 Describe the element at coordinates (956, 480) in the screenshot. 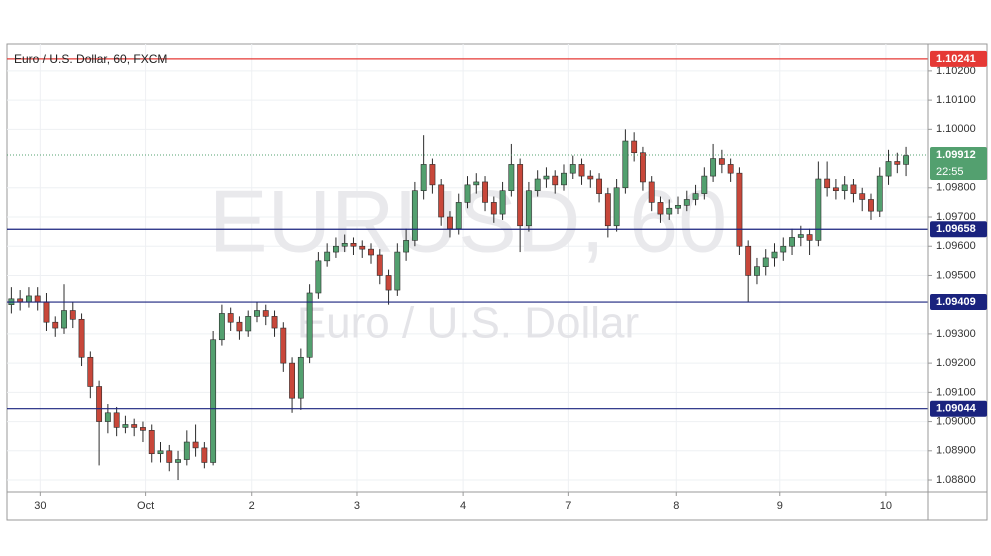

I see `y-tick-label: 1.08800` at that location.